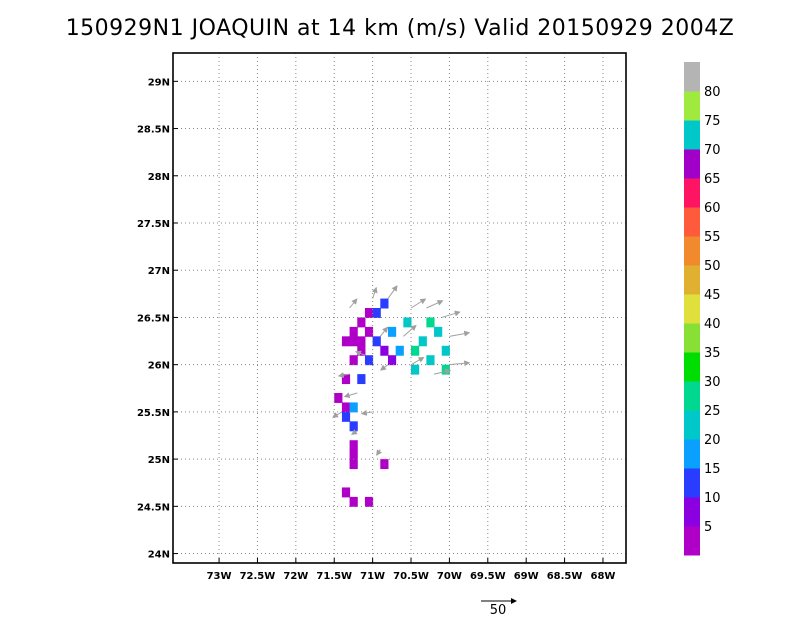 The height and width of the screenshot is (618, 800). What do you see at coordinates (712, 92) in the screenshot?
I see `colorbar-label: 80` at bounding box center [712, 92].